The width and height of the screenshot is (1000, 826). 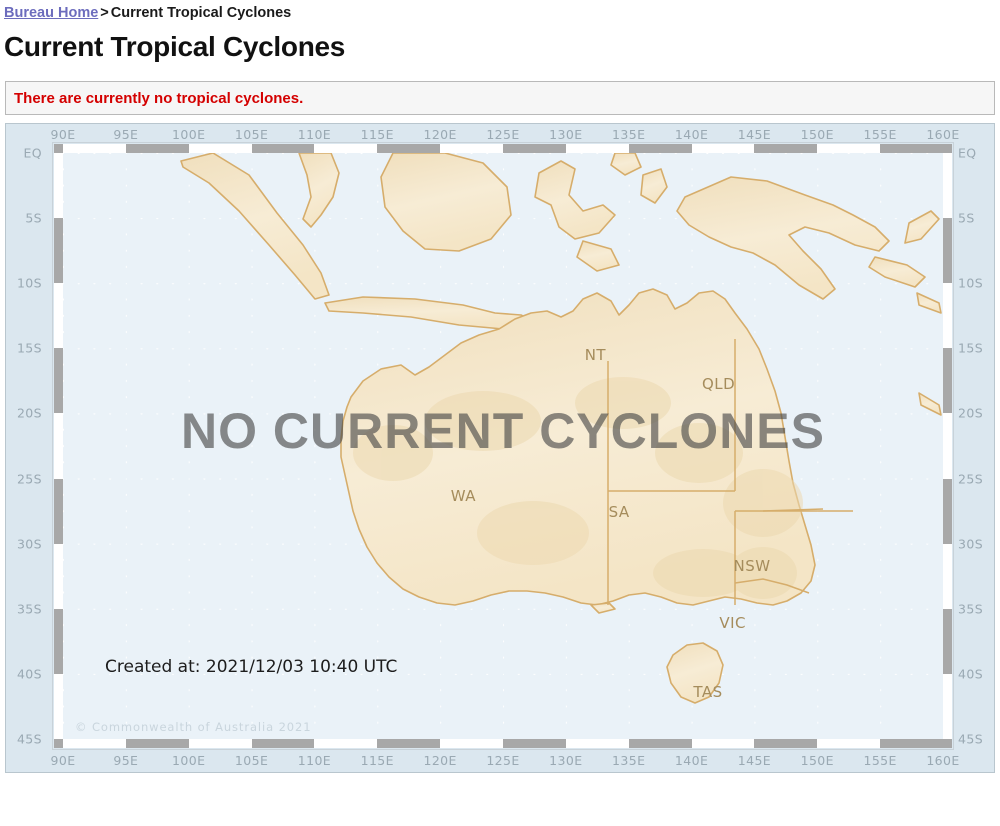 I want to click on lat-right-tick: 25S, so click(x=971, y=479).